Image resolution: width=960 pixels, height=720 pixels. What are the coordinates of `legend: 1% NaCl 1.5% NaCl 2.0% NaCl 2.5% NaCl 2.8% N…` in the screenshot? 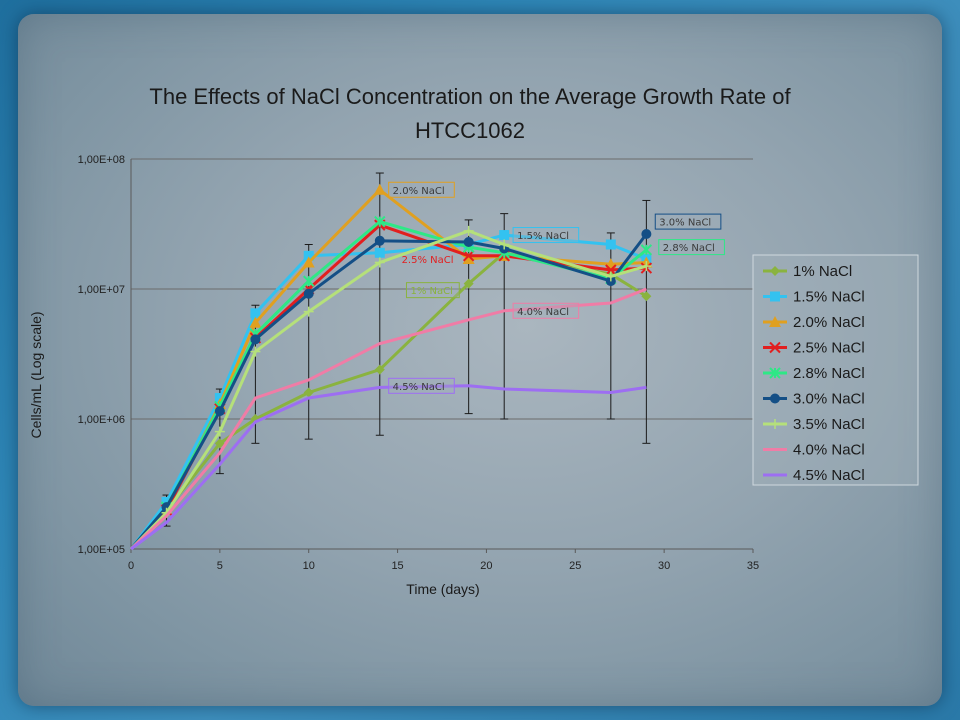 It's located at (835, 370).